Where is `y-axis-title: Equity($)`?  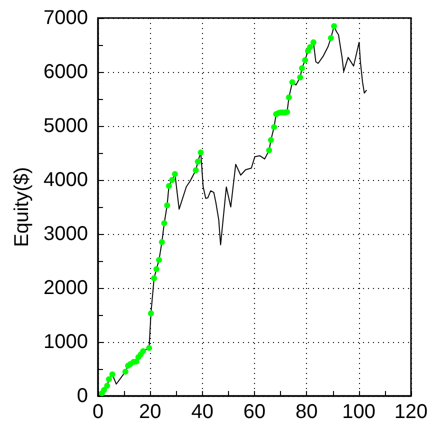 y-axis-title: Equity($) is located at coordinates (22, 207).